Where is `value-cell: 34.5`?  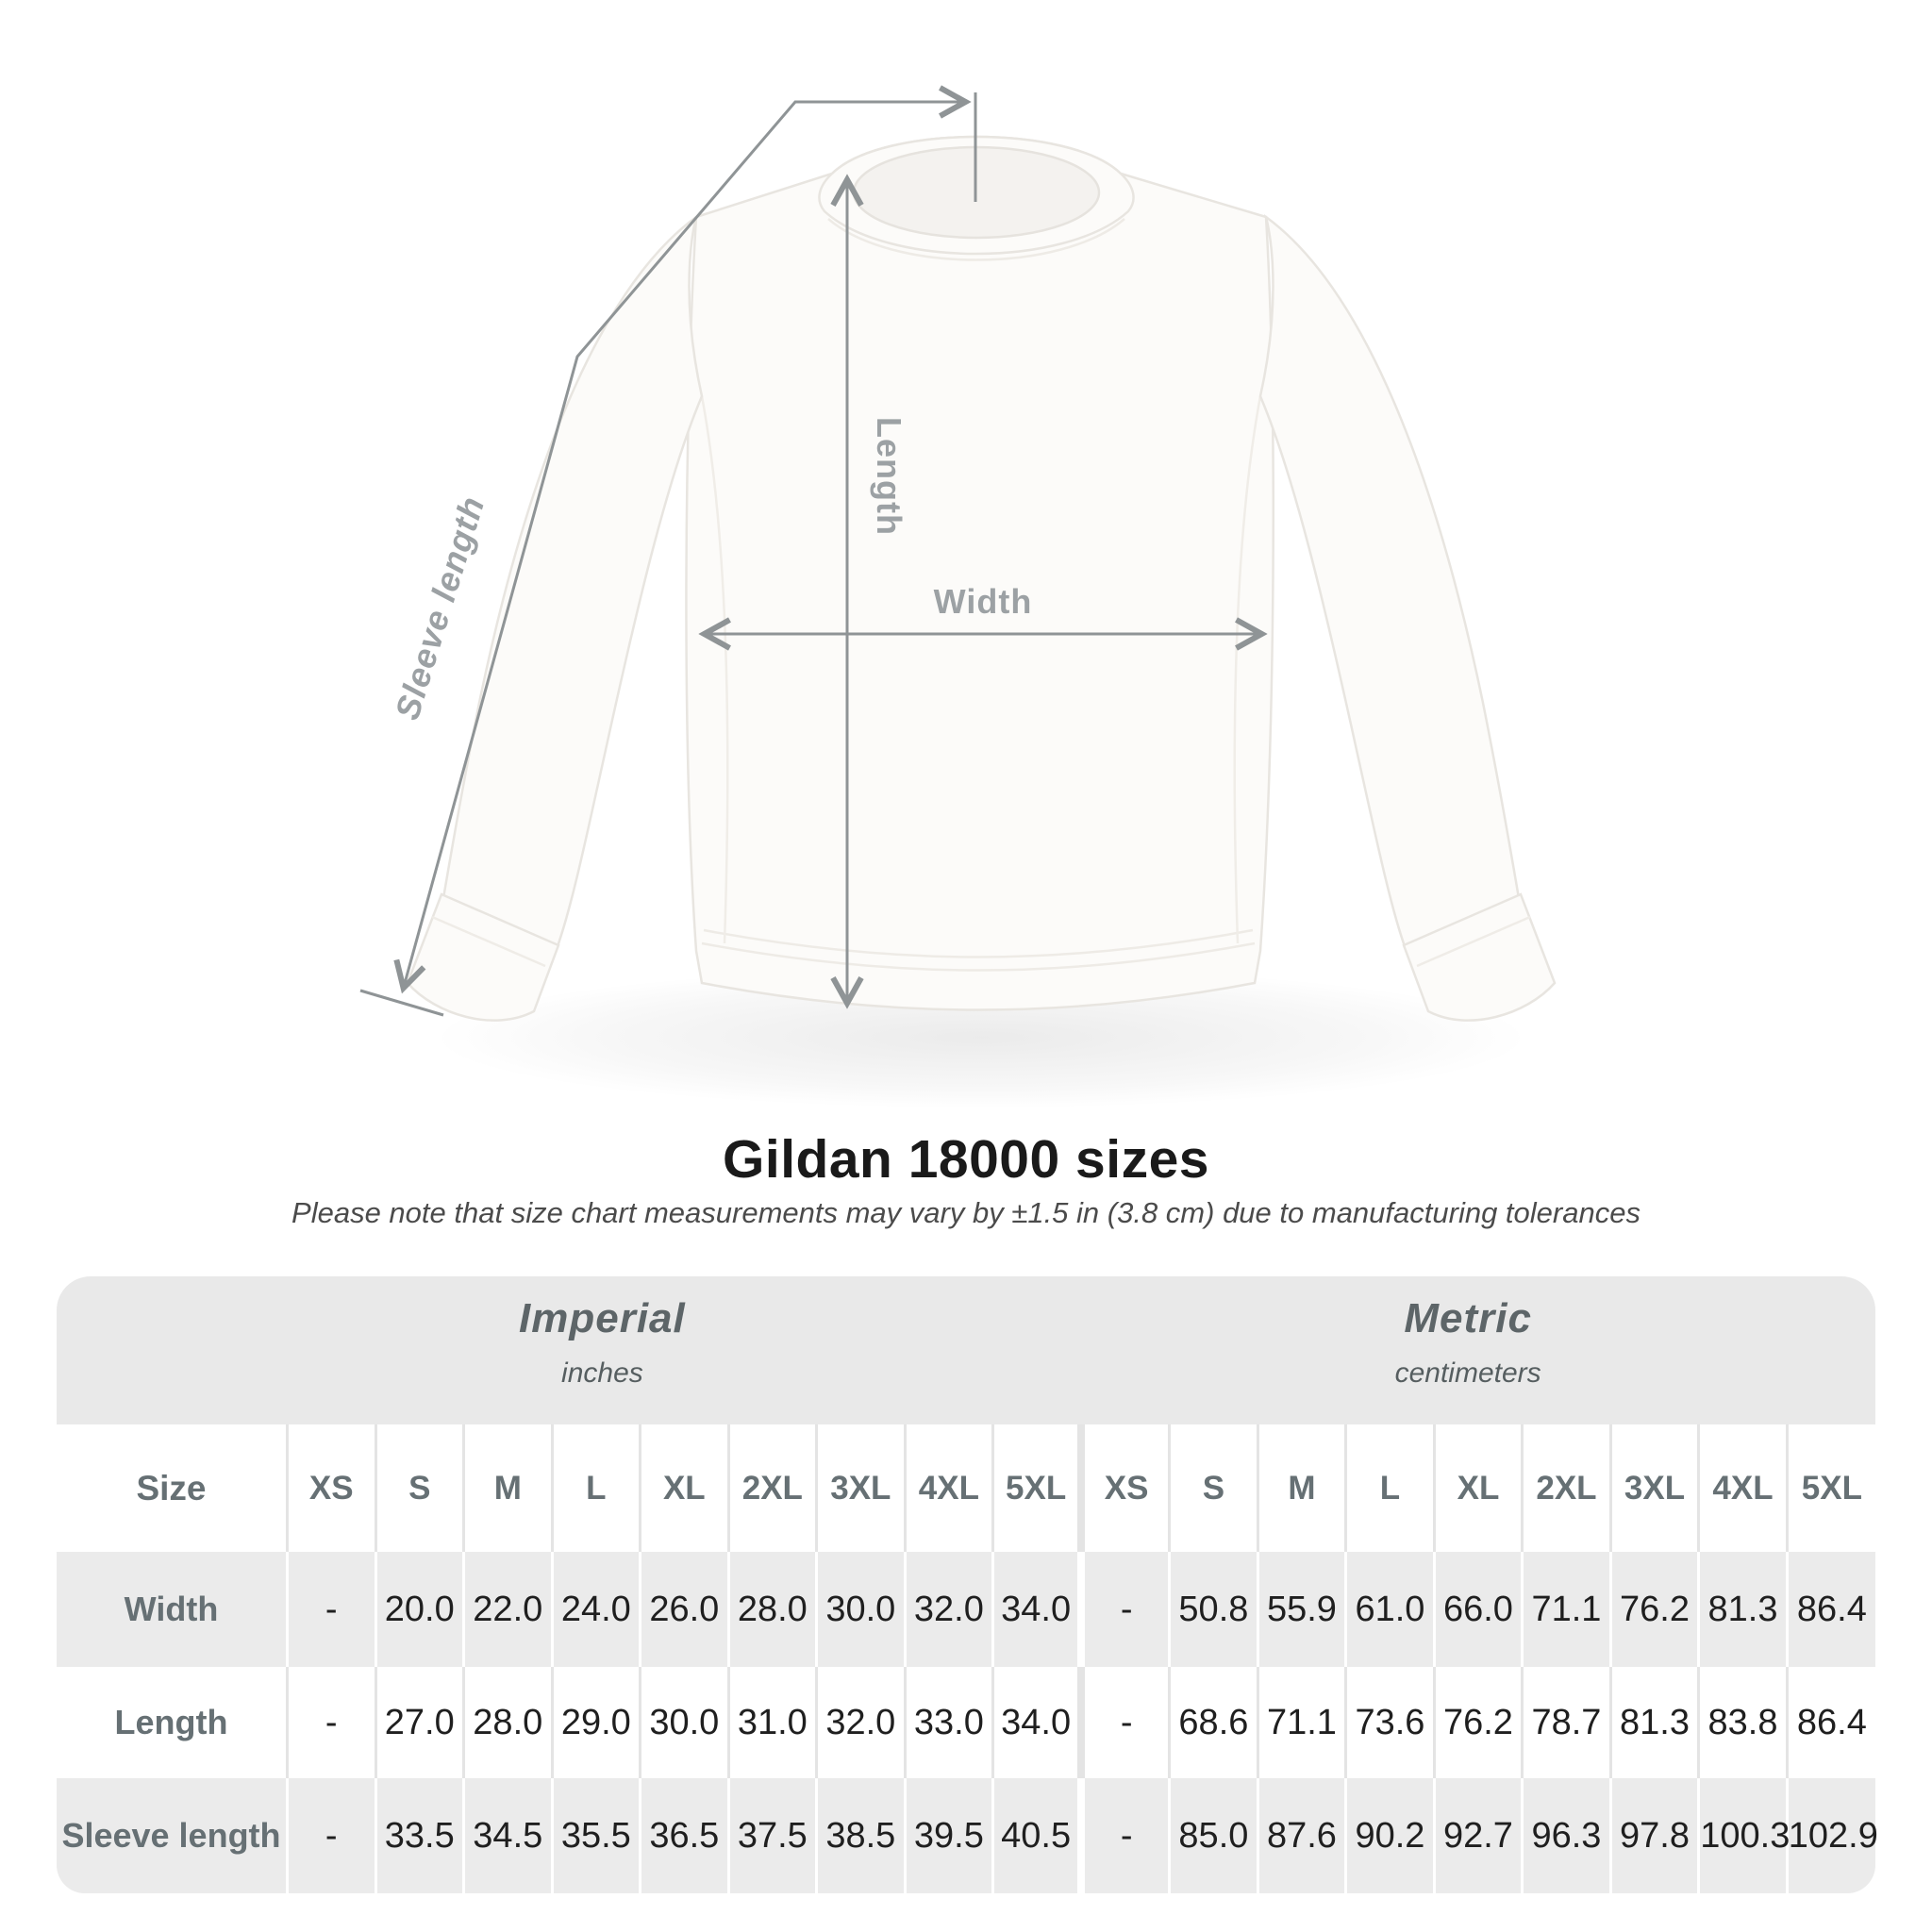 value-cell: 34.5 is located at coordinates (507, 1836).